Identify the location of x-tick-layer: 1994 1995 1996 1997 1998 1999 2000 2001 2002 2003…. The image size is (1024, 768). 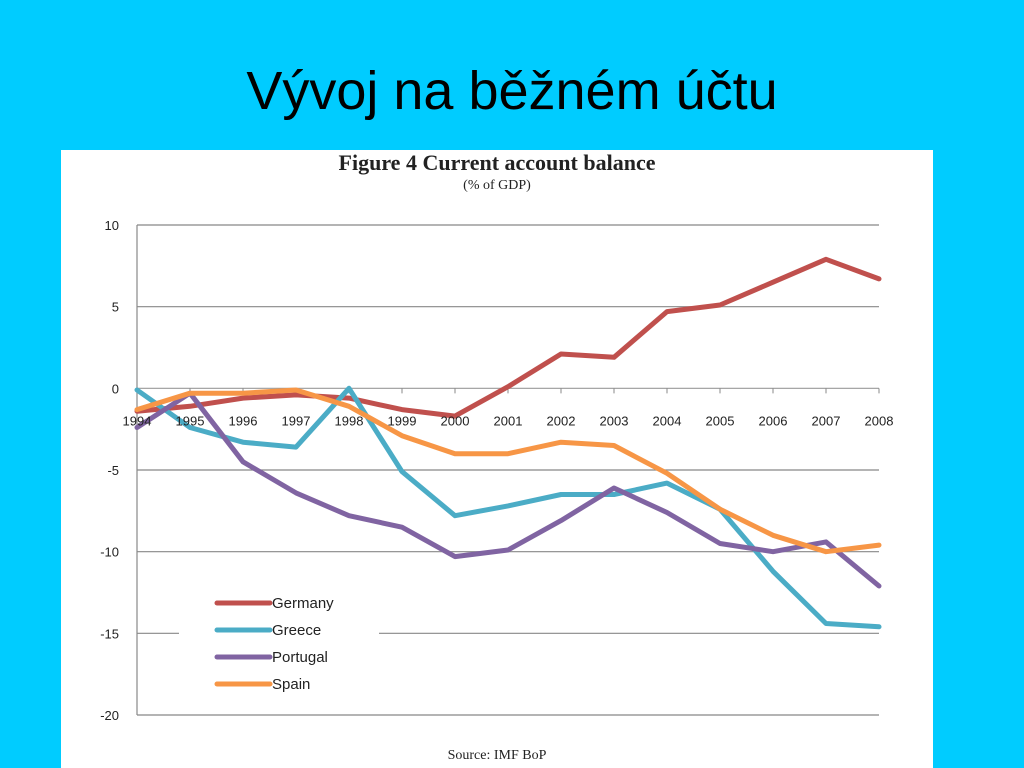
(508, 420).